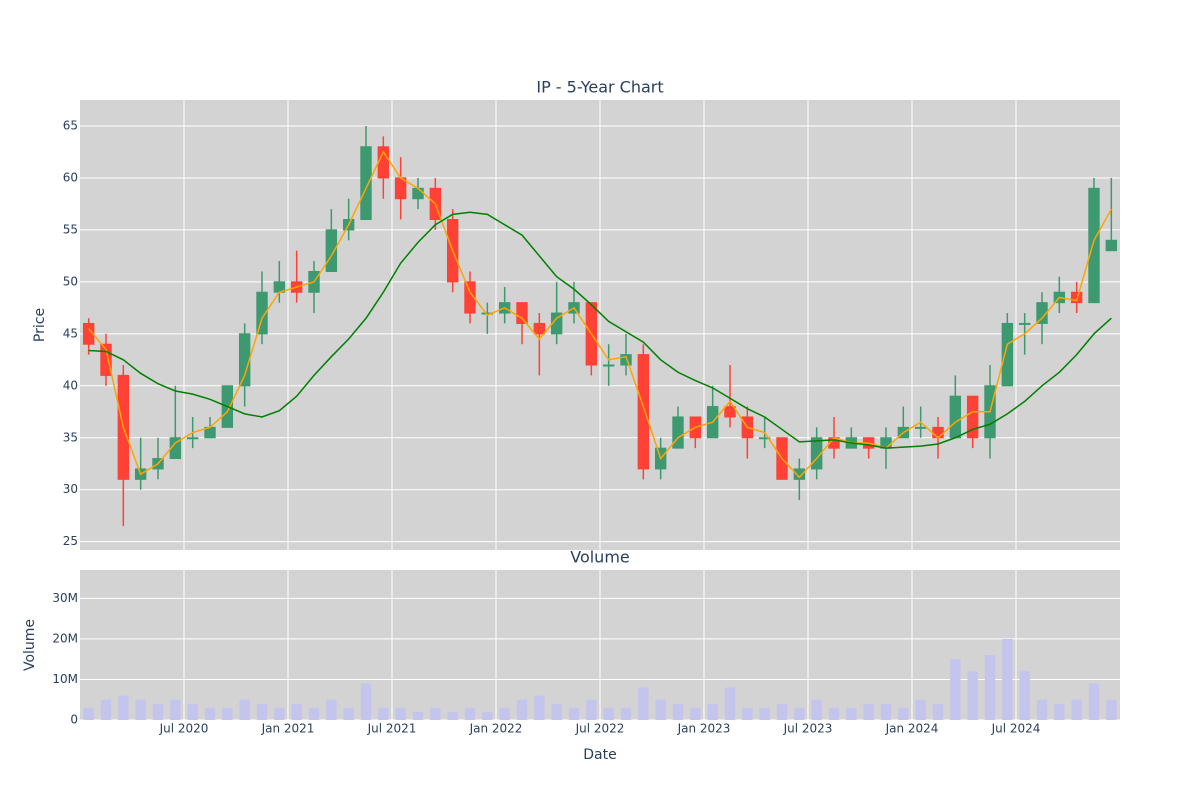 The height and width of the screenshot is (800, 1200). I want to click on y-tick-label: 35, so click(70, 437).